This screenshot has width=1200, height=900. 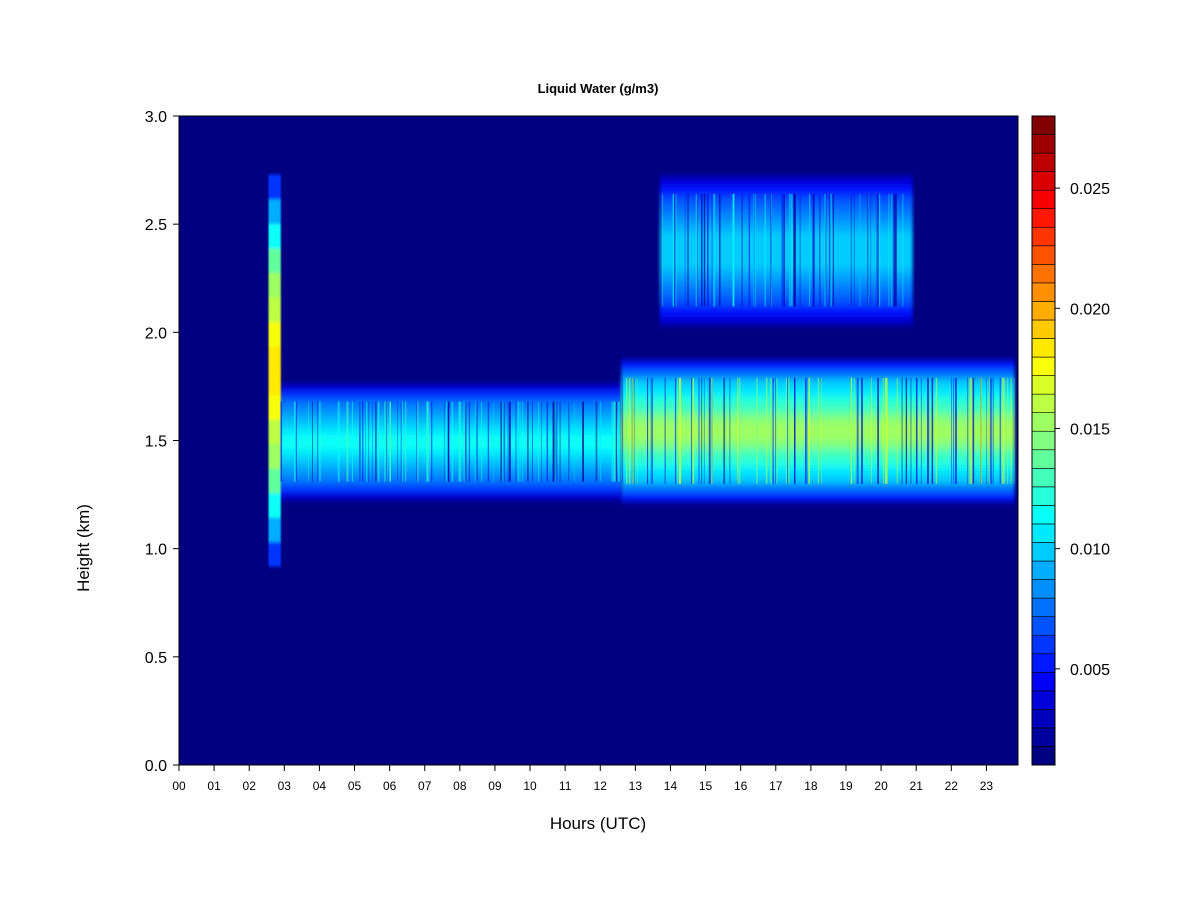 I want to click on cloud-layer, so click(x=786, y=250).